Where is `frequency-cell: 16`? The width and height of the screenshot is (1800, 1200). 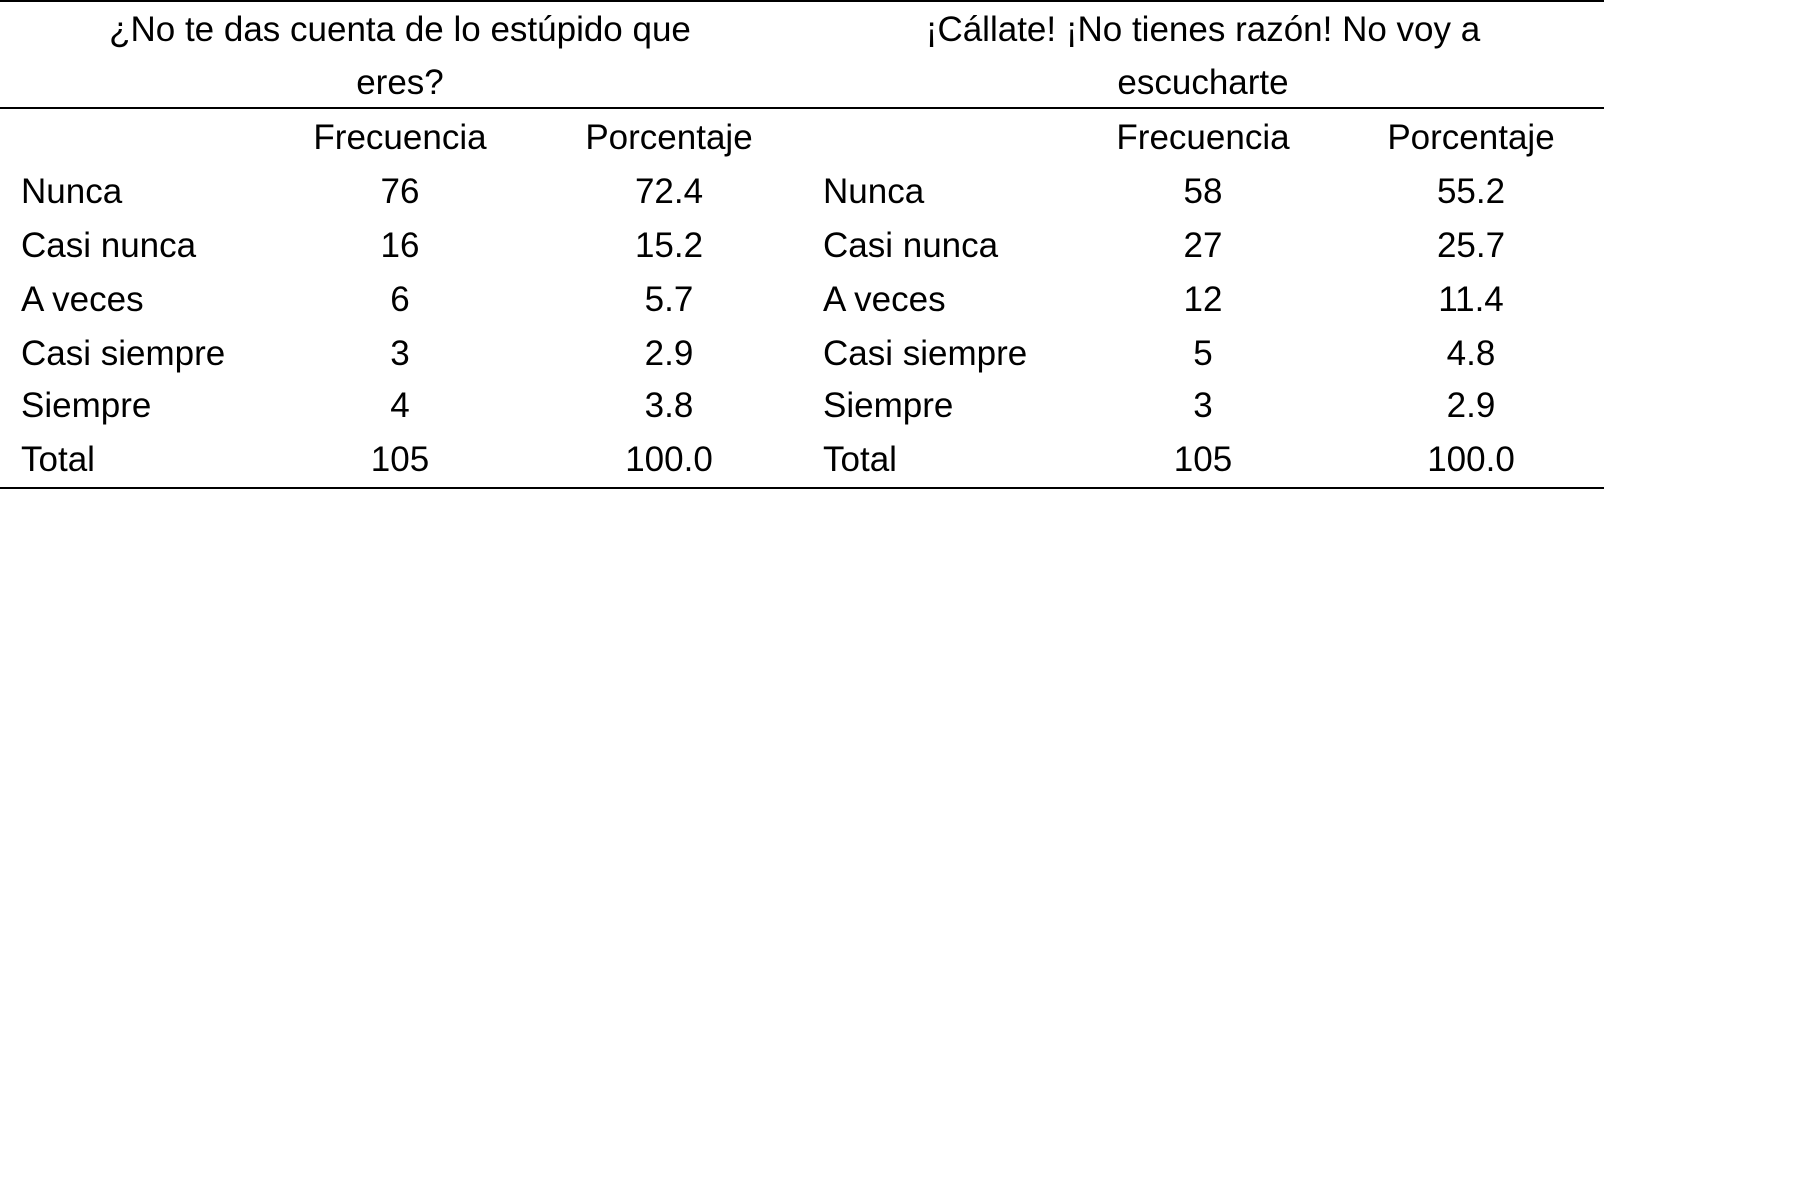 frequency-cell: 16 is located at coordinates (400, 245).